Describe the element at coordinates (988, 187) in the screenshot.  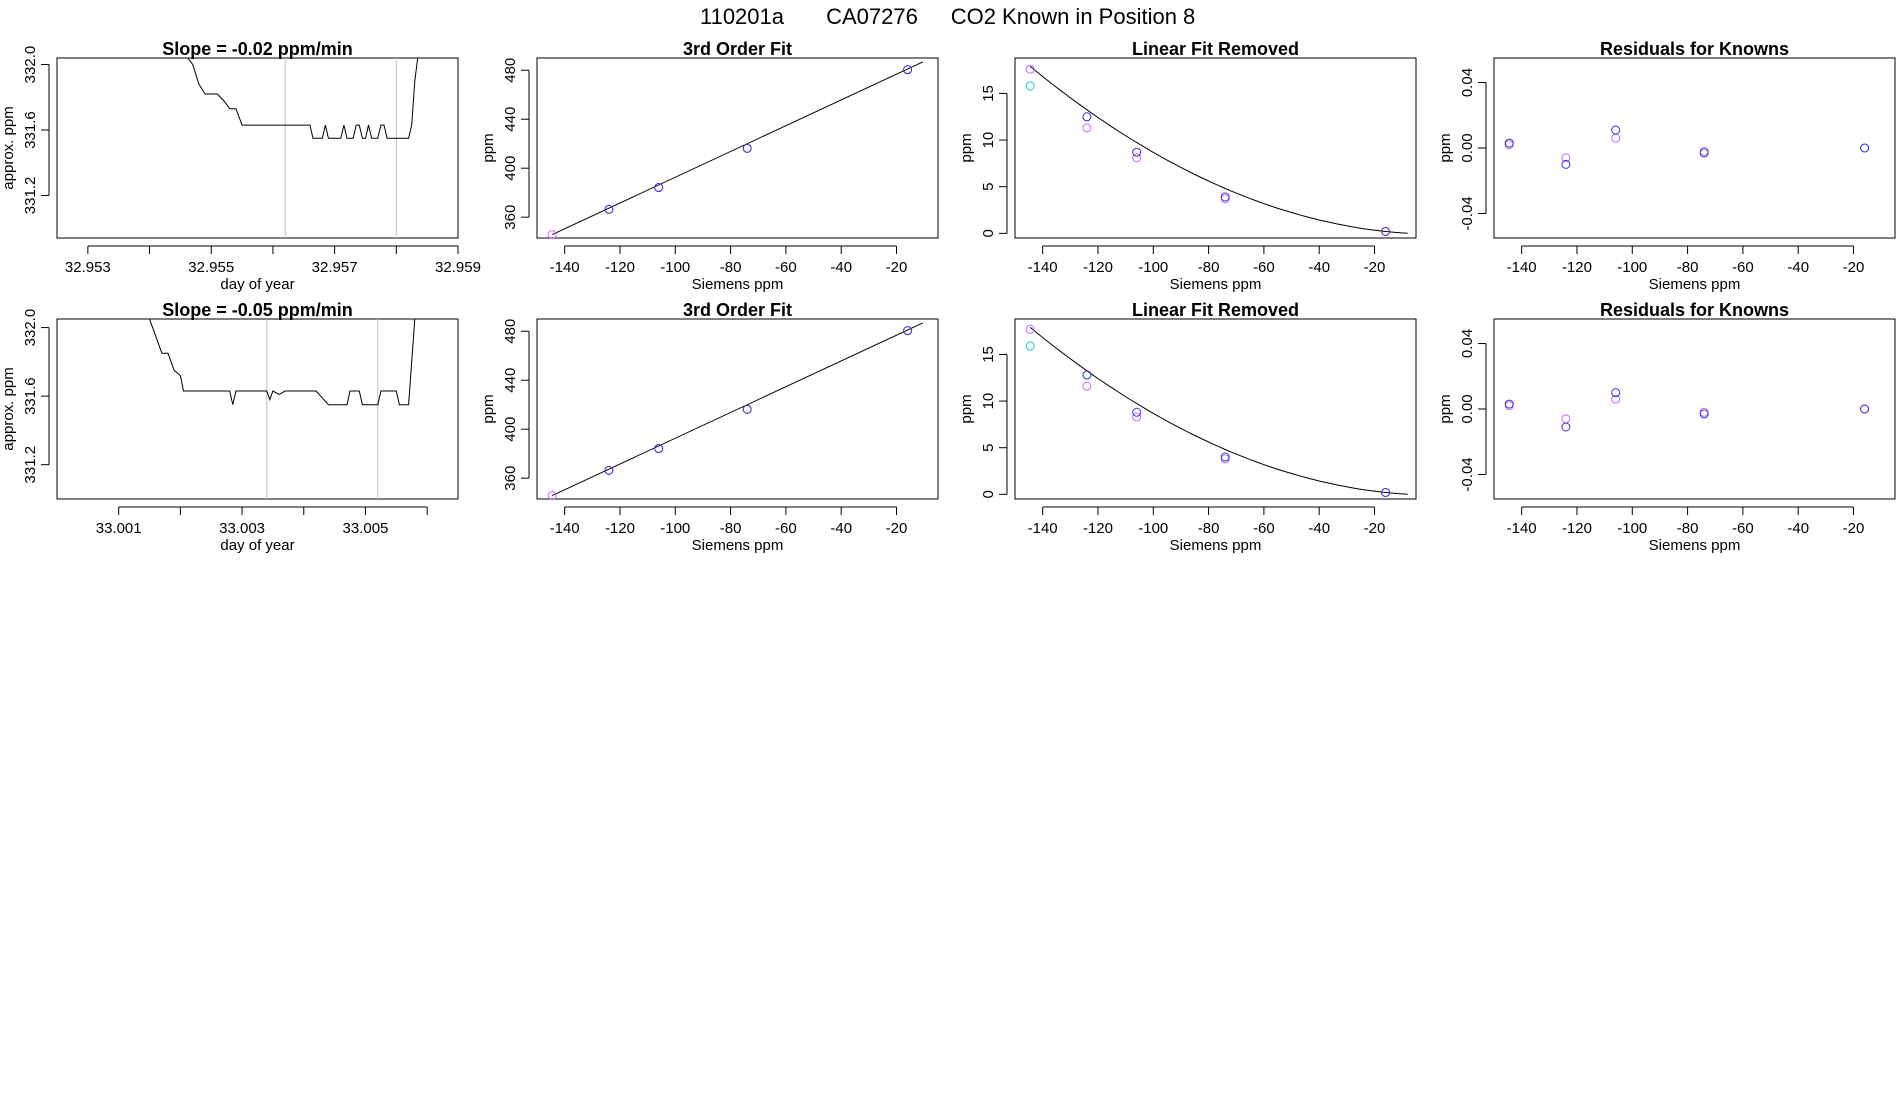
I see `chart-2-y-tick-label: 5` at that location.